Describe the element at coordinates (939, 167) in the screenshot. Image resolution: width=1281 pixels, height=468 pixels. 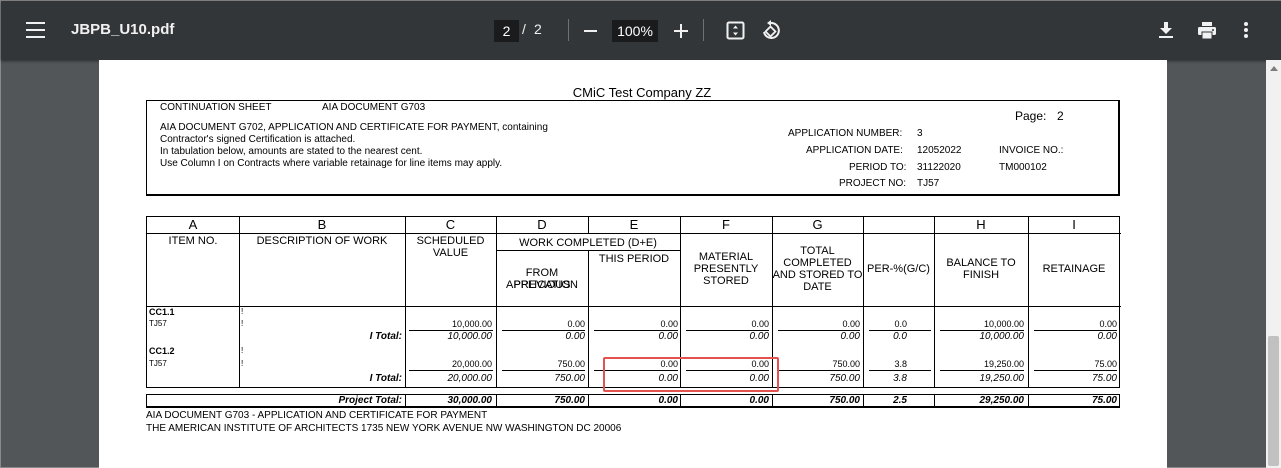
I see `period-to: 31122020` at that location.